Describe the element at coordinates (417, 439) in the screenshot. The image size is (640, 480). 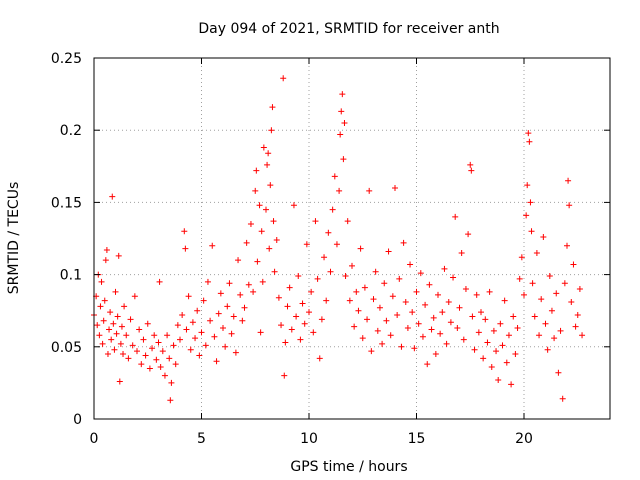
I see `x-tick-label: 15` at that location.